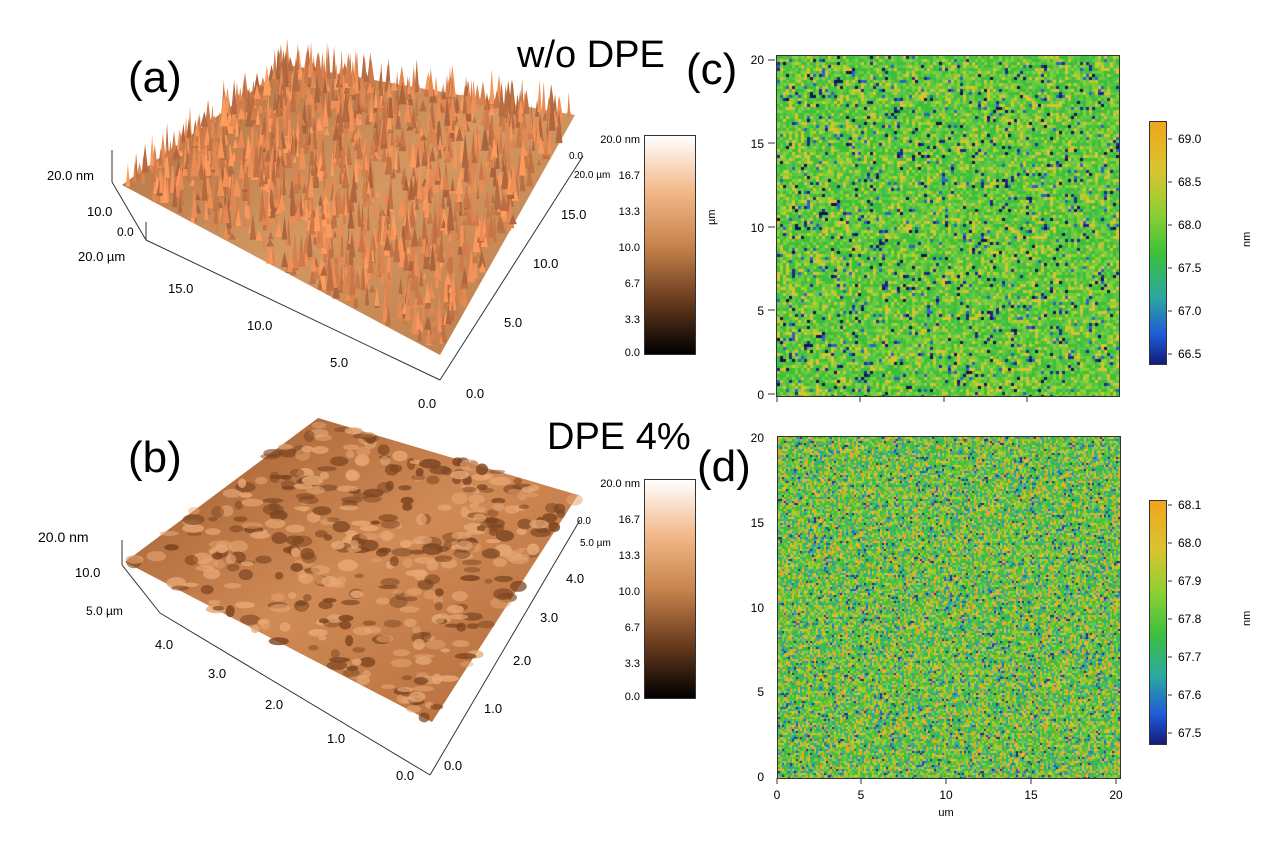  I want to click on panel-a-y-tick: 0.0, so click(475, 393).